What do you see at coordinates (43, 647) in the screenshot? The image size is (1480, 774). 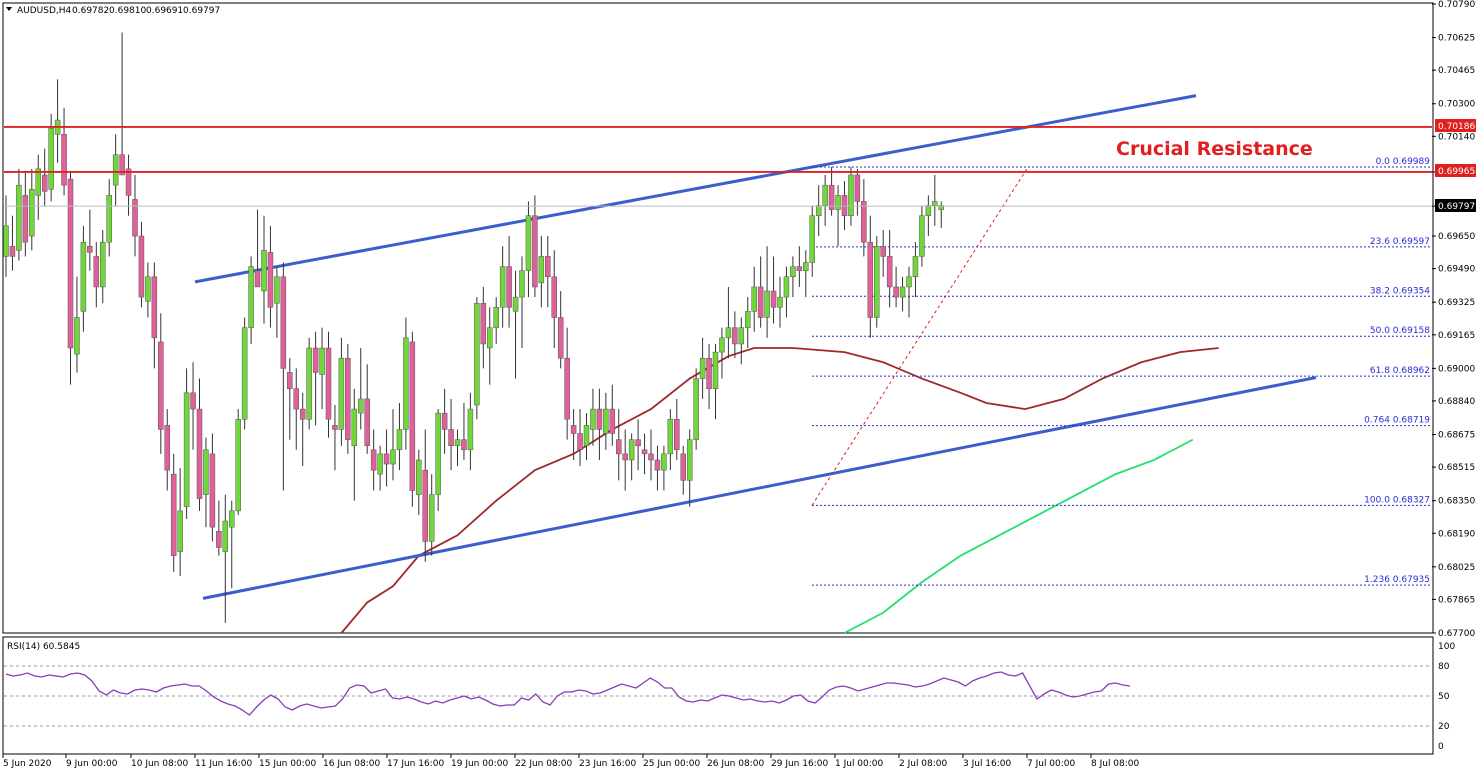 I see `rsi-label: RSI(14) 60.5845` at bounding box center [43, 647].